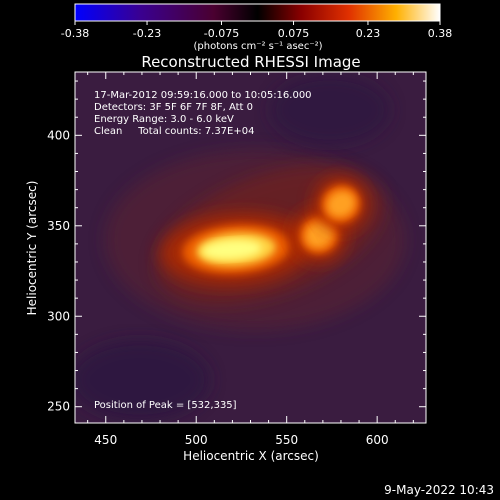 The height and width of the screenshot is (500, 500). Describe the element at coordinates (250, 62) in the screenshot. I see `chart-title: Reconstructed RHESSI Image` at that location.